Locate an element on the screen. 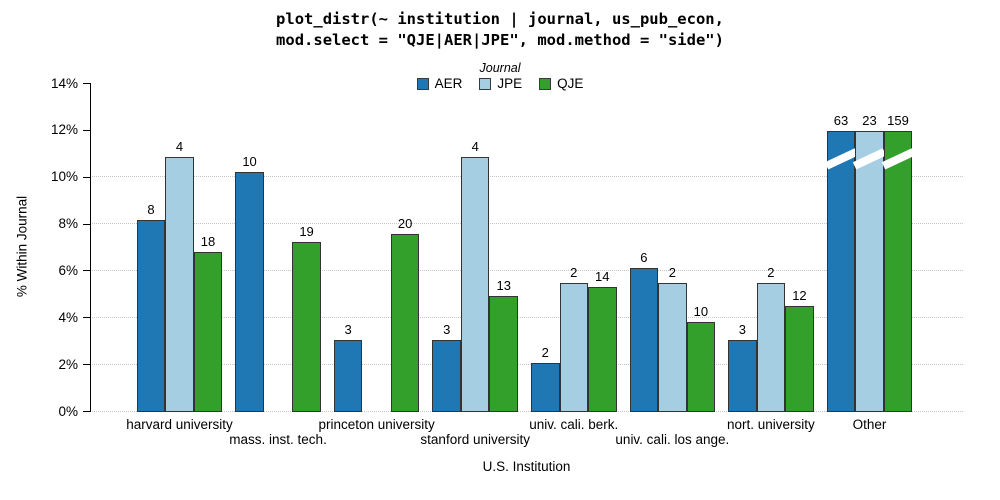 This screenshot has width=1000, height=500. legend-items: AER JPE QJE is located at coordinates (500, 83).